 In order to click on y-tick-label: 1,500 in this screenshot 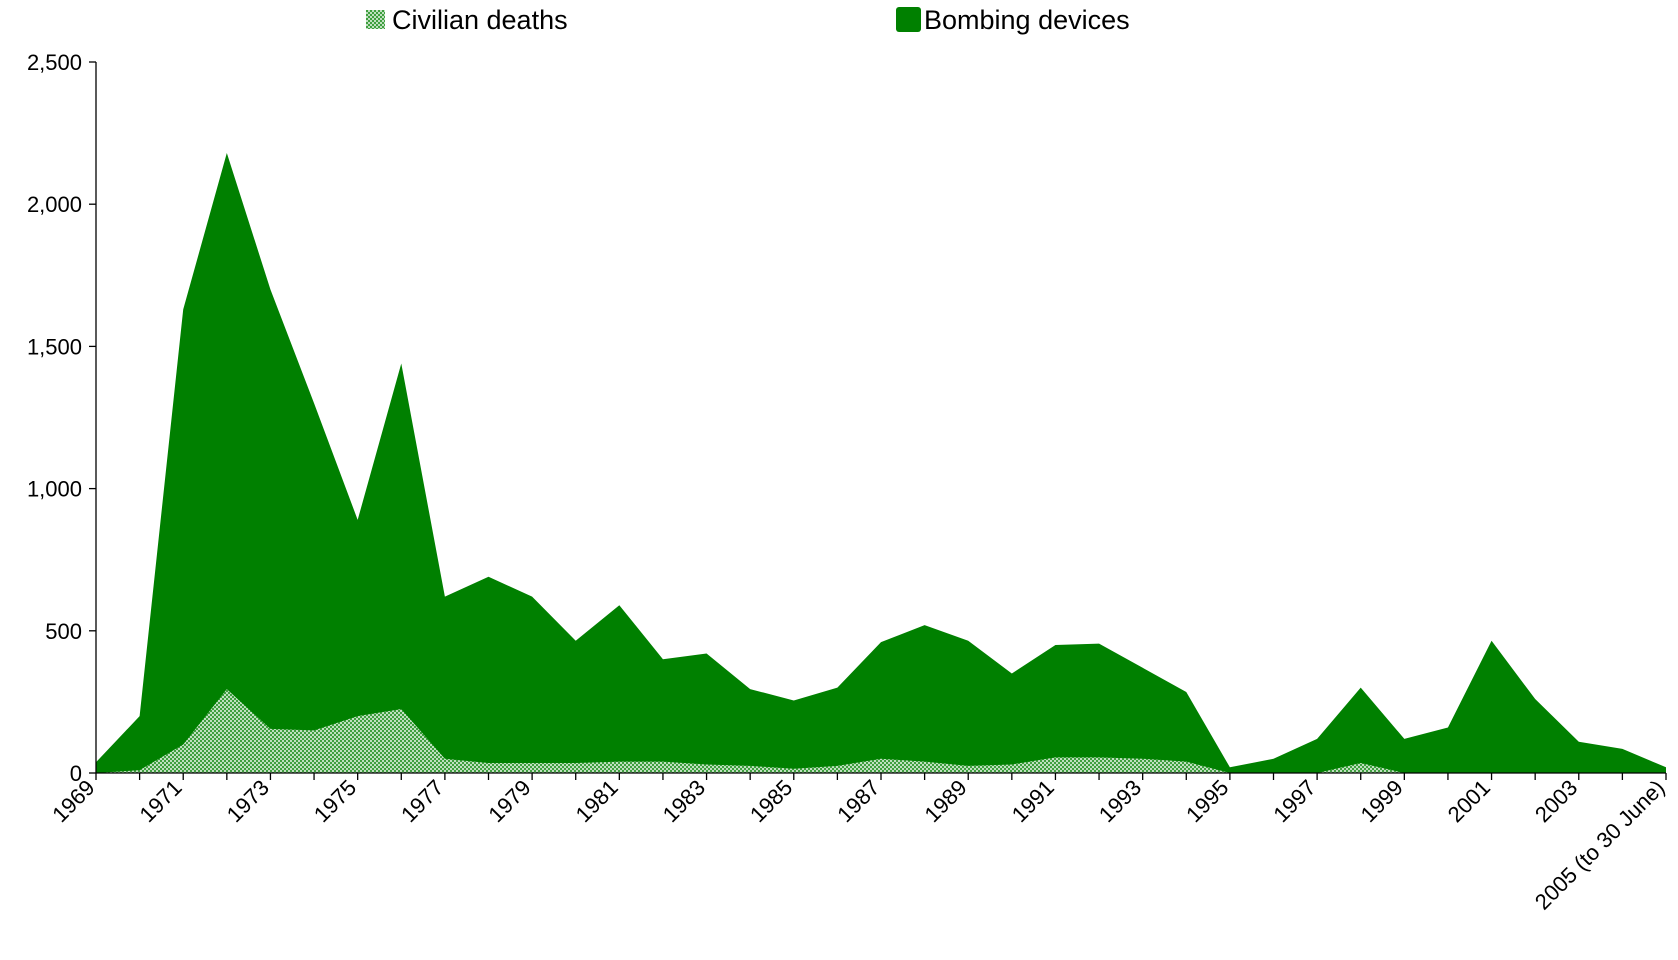, I will do `click(54, 346)`.